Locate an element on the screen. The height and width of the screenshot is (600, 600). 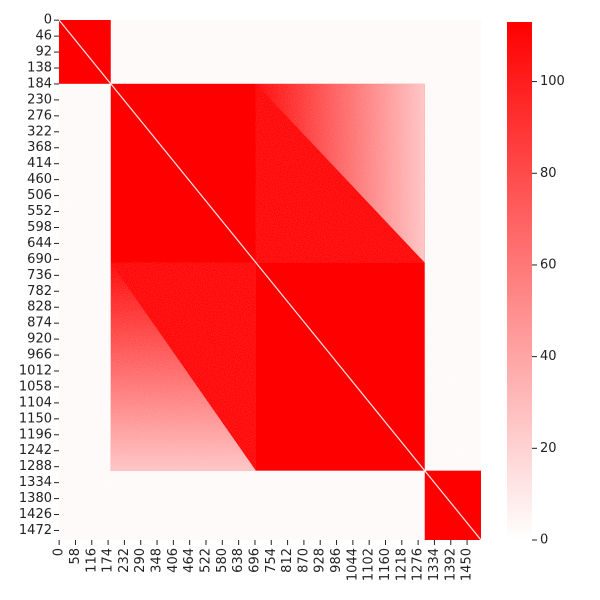
colorbar-tick-label-60: 60 is located at coordinates (548, 264).